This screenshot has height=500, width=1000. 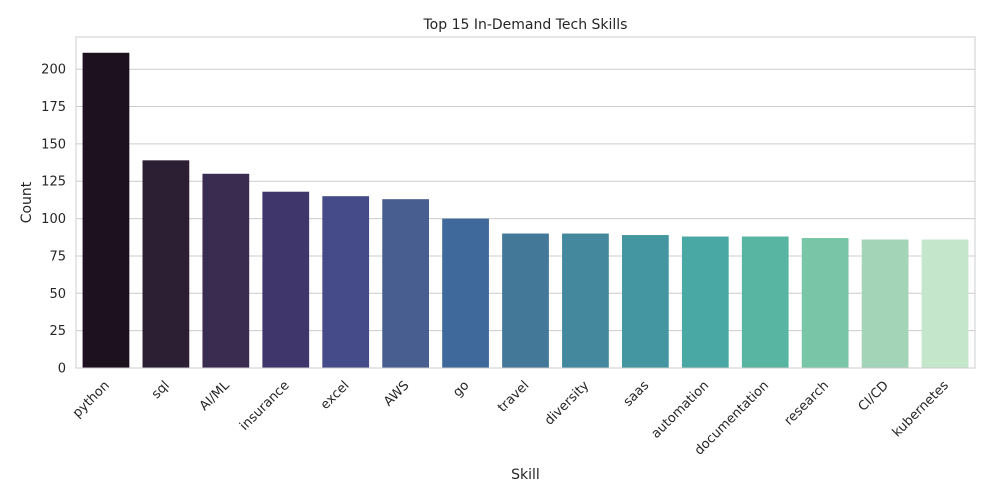 I want to click on x-tick-label: AWS, so click(x=396, y=393).